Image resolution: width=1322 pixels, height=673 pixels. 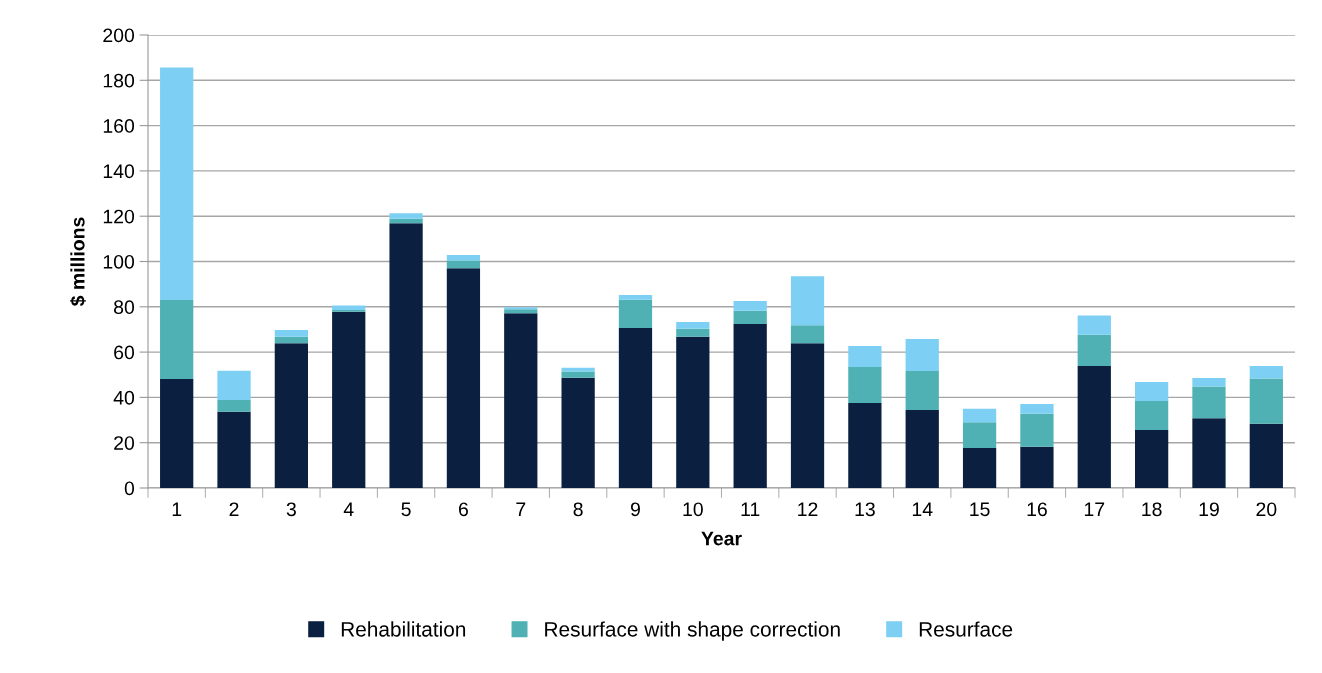 What do you see at coordinates (124, 443) in the screenshot?
I see `y-tick-label: 20` at bounding box center [124, 443].